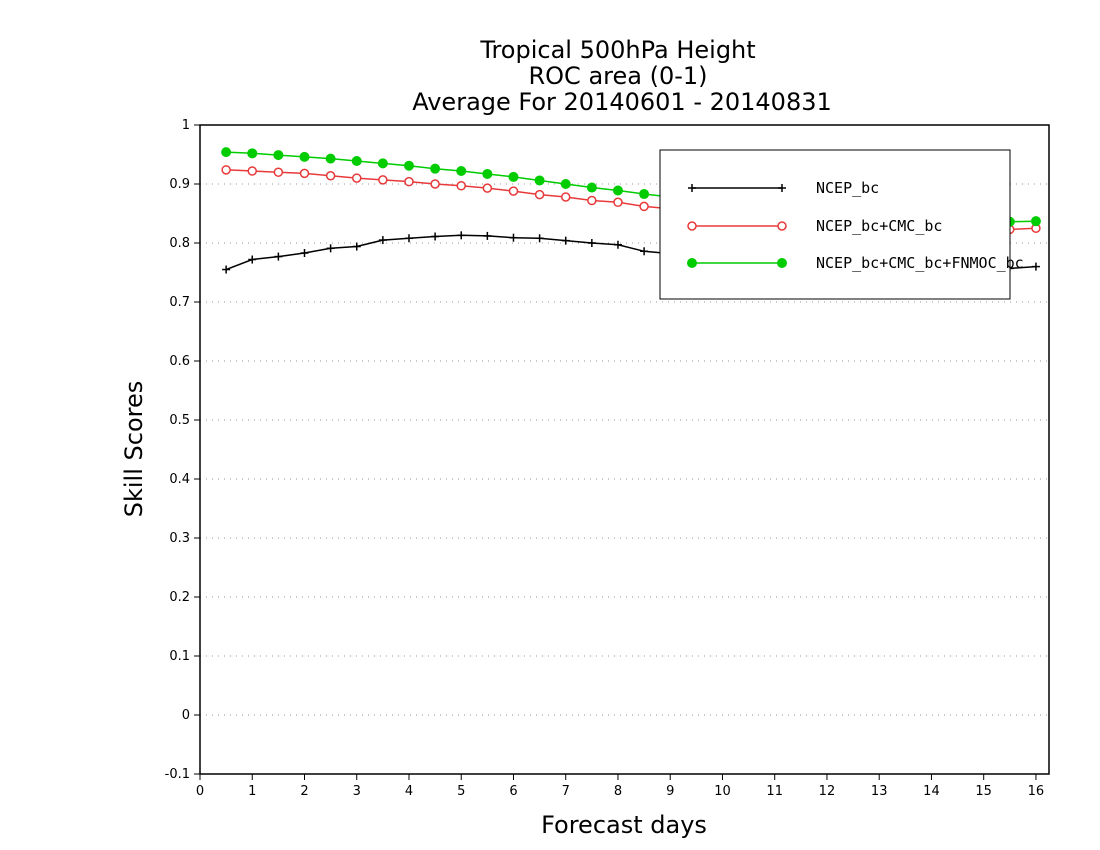 Image resolution: width=1100 pixels, height=850 pixels. I want to click on legend-label: NCEP_bc, so click(847, 188).